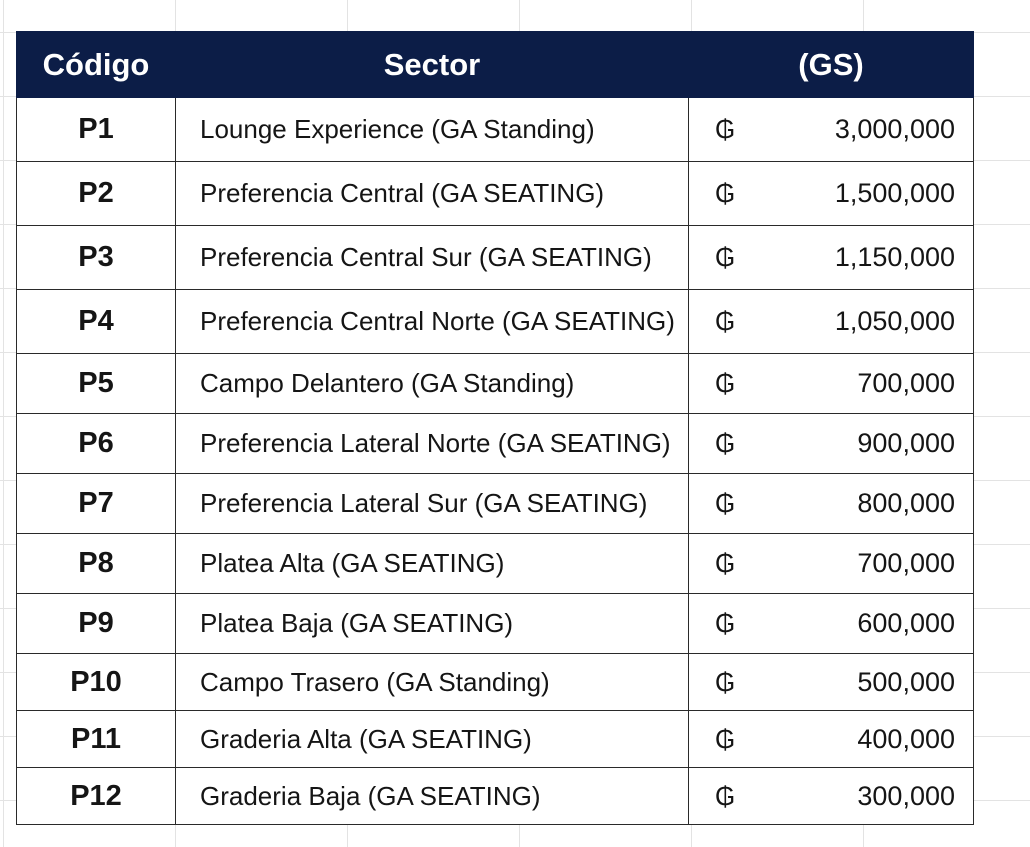 Image resolution: width=1030 pixels, height=847 pixels. Describe the element at coordinates (861, 257) in the screenshot. I see `price-cell: 1,150,000` at that location.